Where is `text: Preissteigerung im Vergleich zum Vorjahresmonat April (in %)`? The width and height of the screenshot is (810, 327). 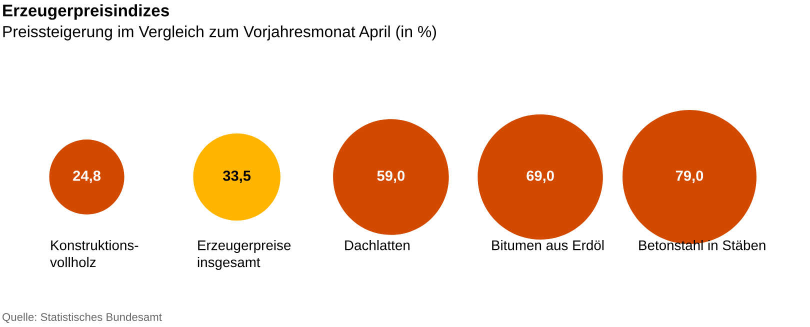
text: Preissteigerung im Vergleich zum Vorjahresmonat April (in %) is located at coordinates (219, 33).